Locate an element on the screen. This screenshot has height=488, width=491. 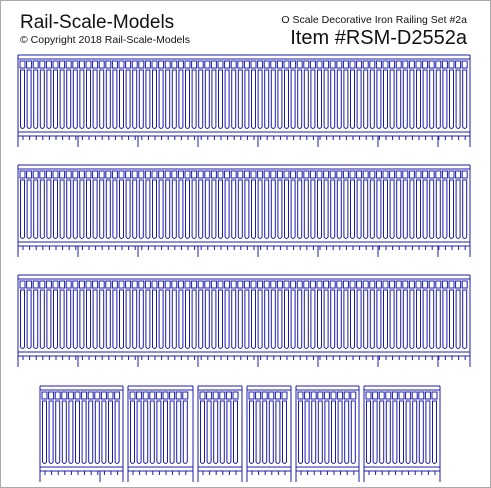
brand: Rail-Scale-Models is located at coordinates (97, 22).